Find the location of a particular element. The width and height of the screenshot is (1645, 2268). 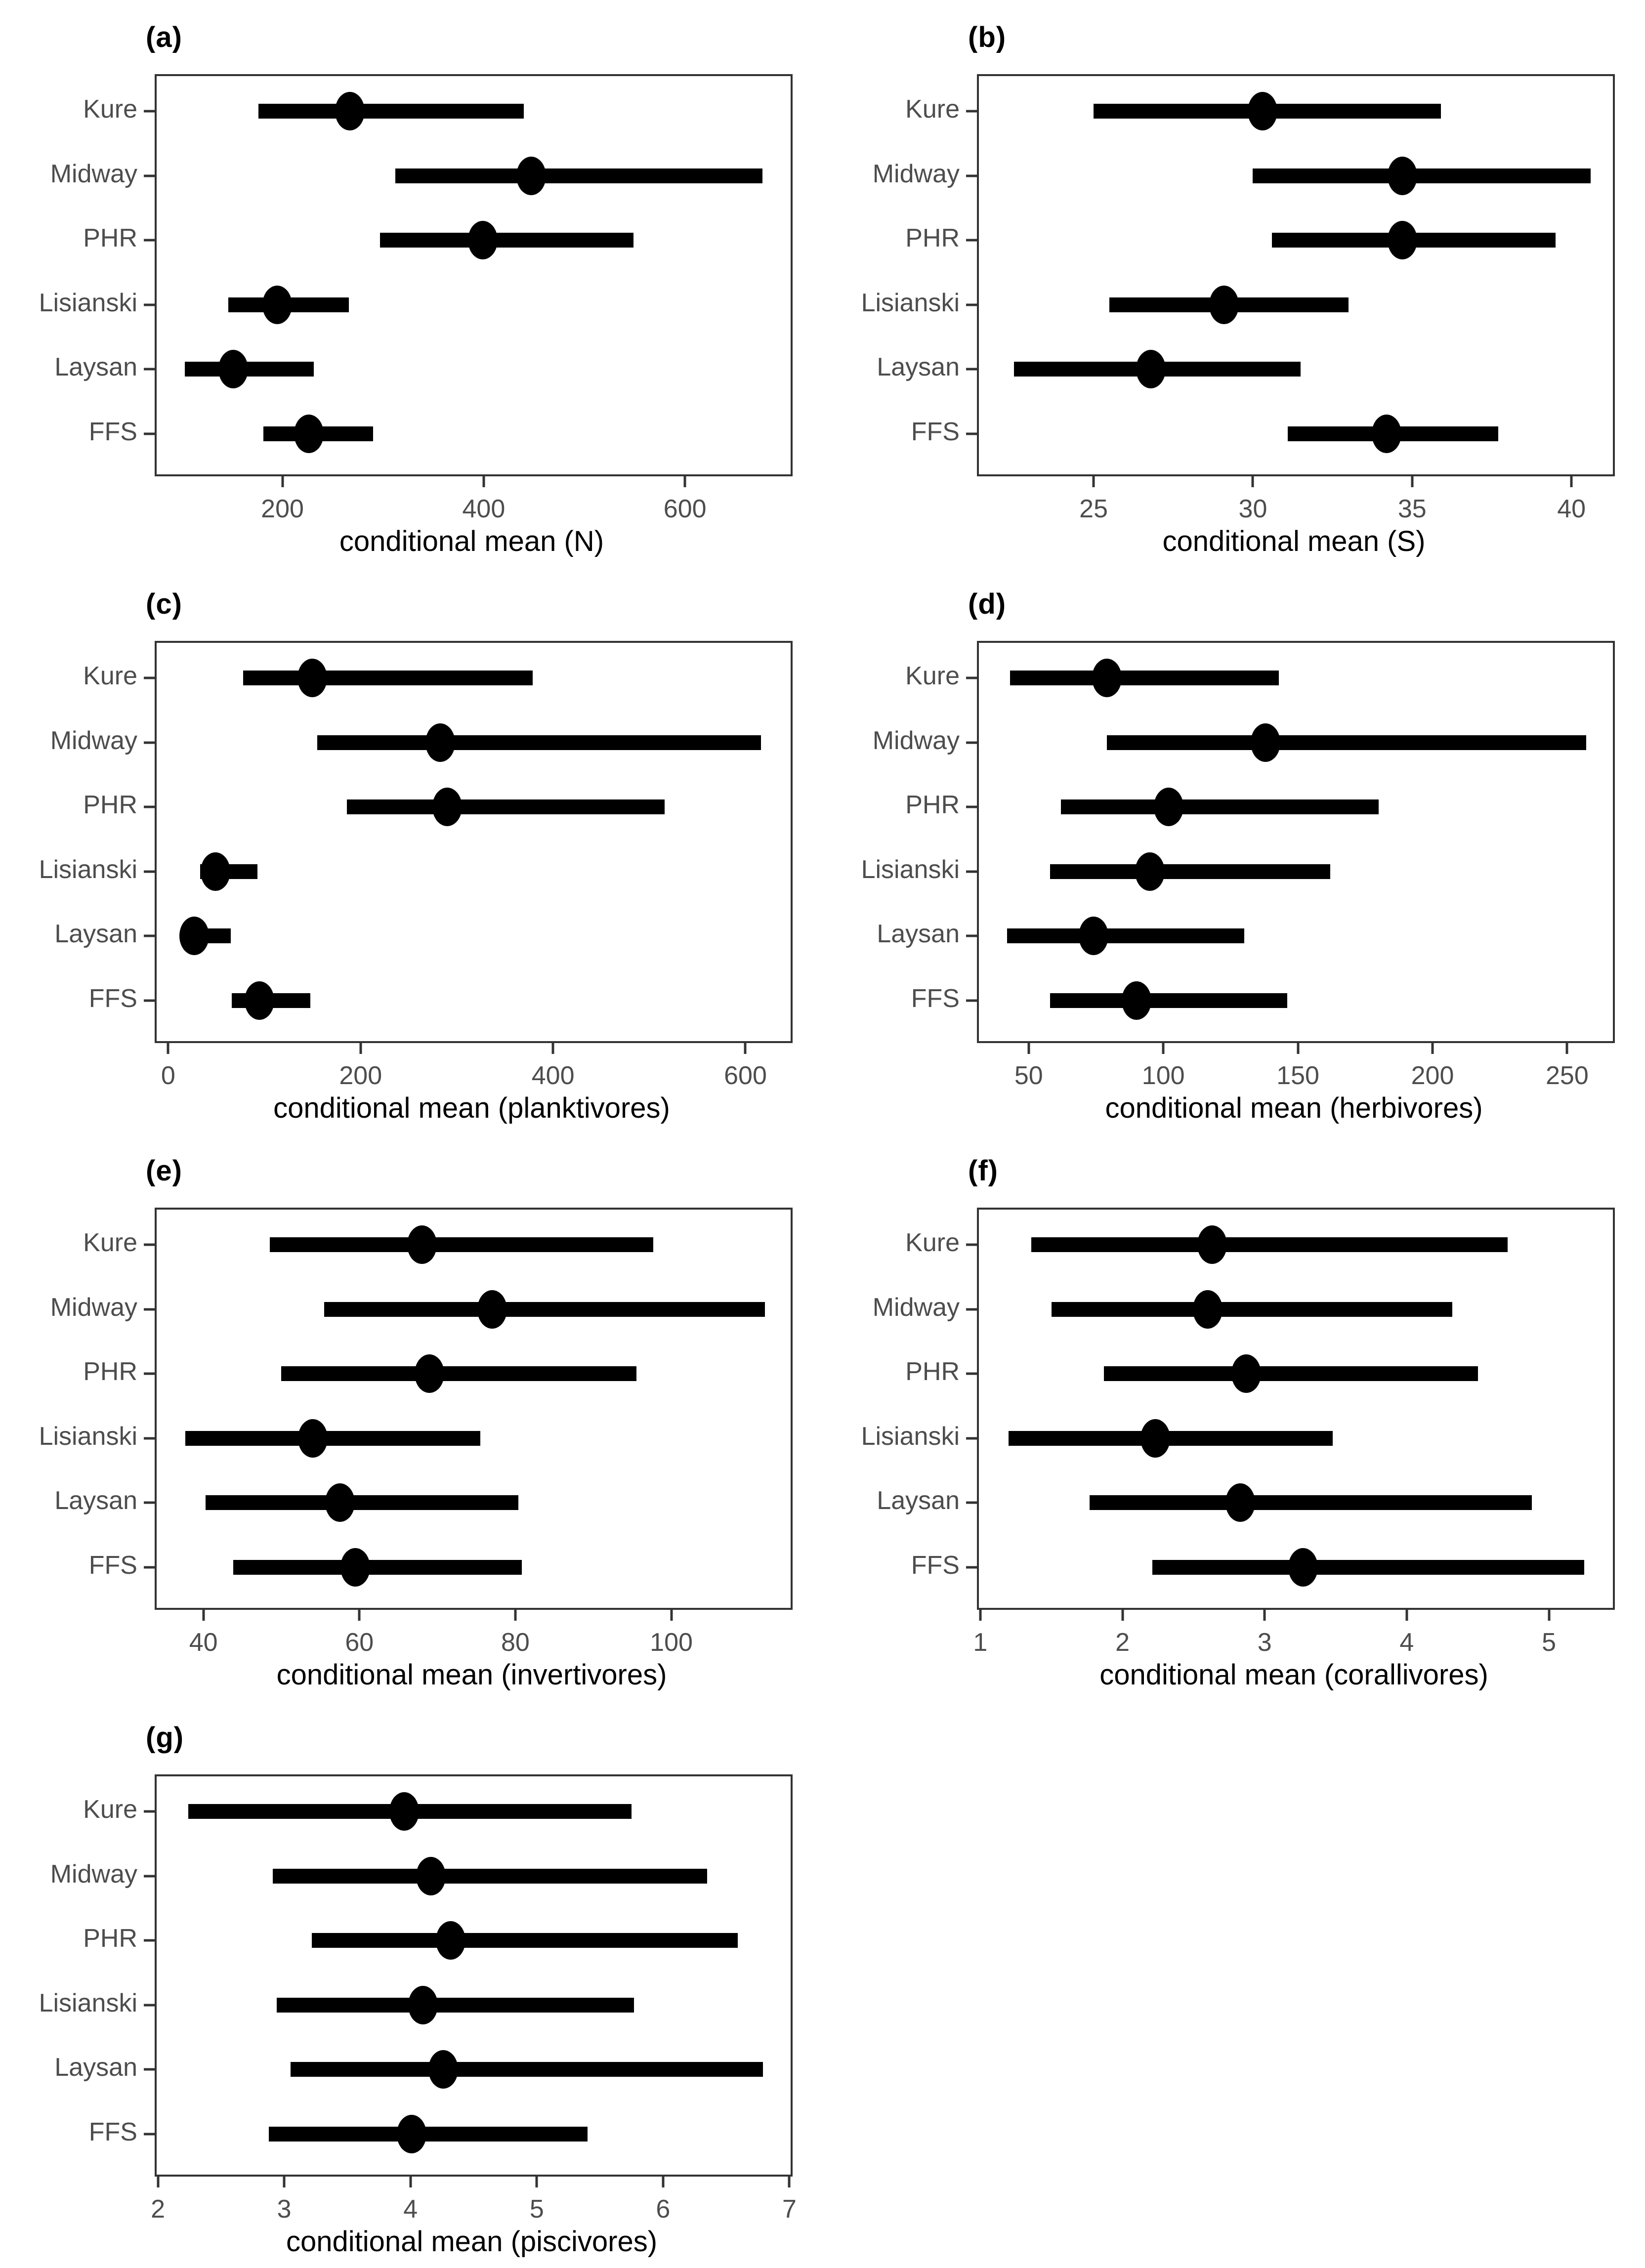

plot-box: 25 30 35 40 is located at coordinates (1290, 298).